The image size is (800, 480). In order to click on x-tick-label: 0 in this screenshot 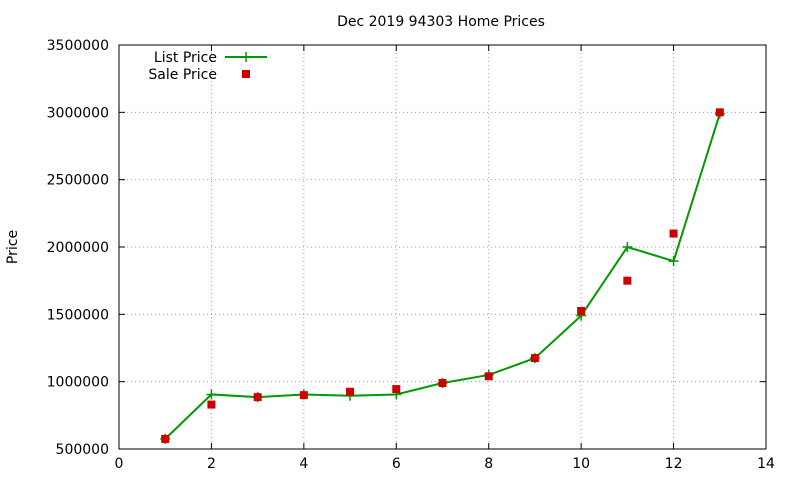, I will do `click(119, 464)`.